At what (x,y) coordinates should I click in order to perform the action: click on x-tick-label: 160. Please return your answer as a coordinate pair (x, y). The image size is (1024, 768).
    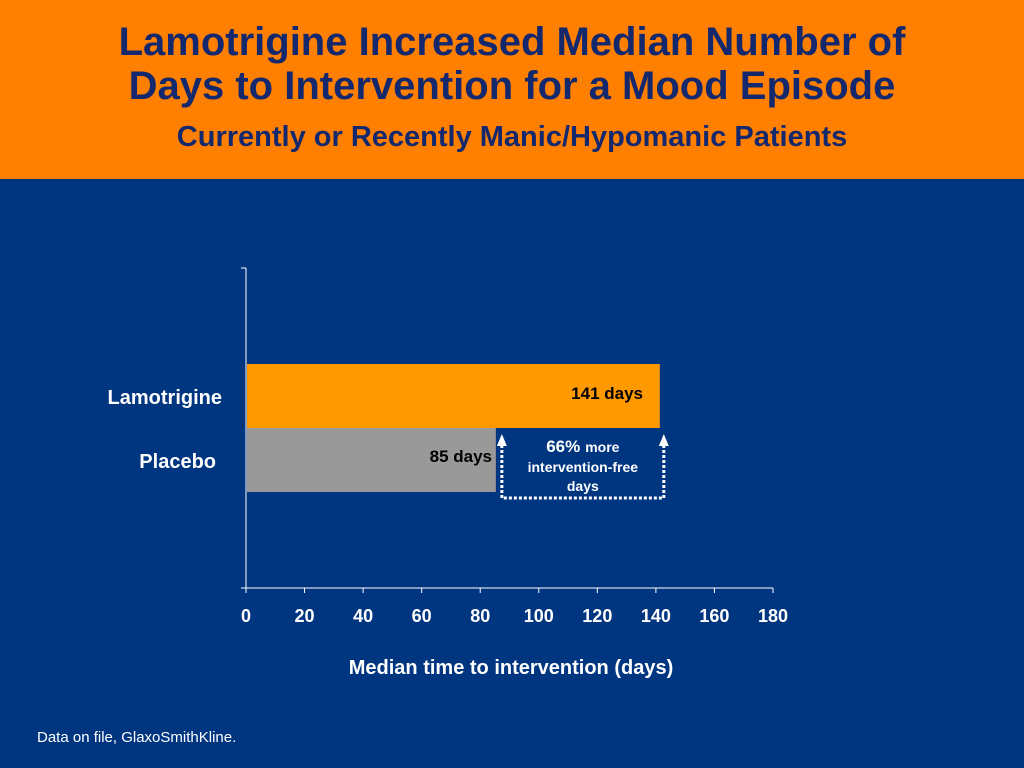
    Looking at the image, I should click on (714, 616).